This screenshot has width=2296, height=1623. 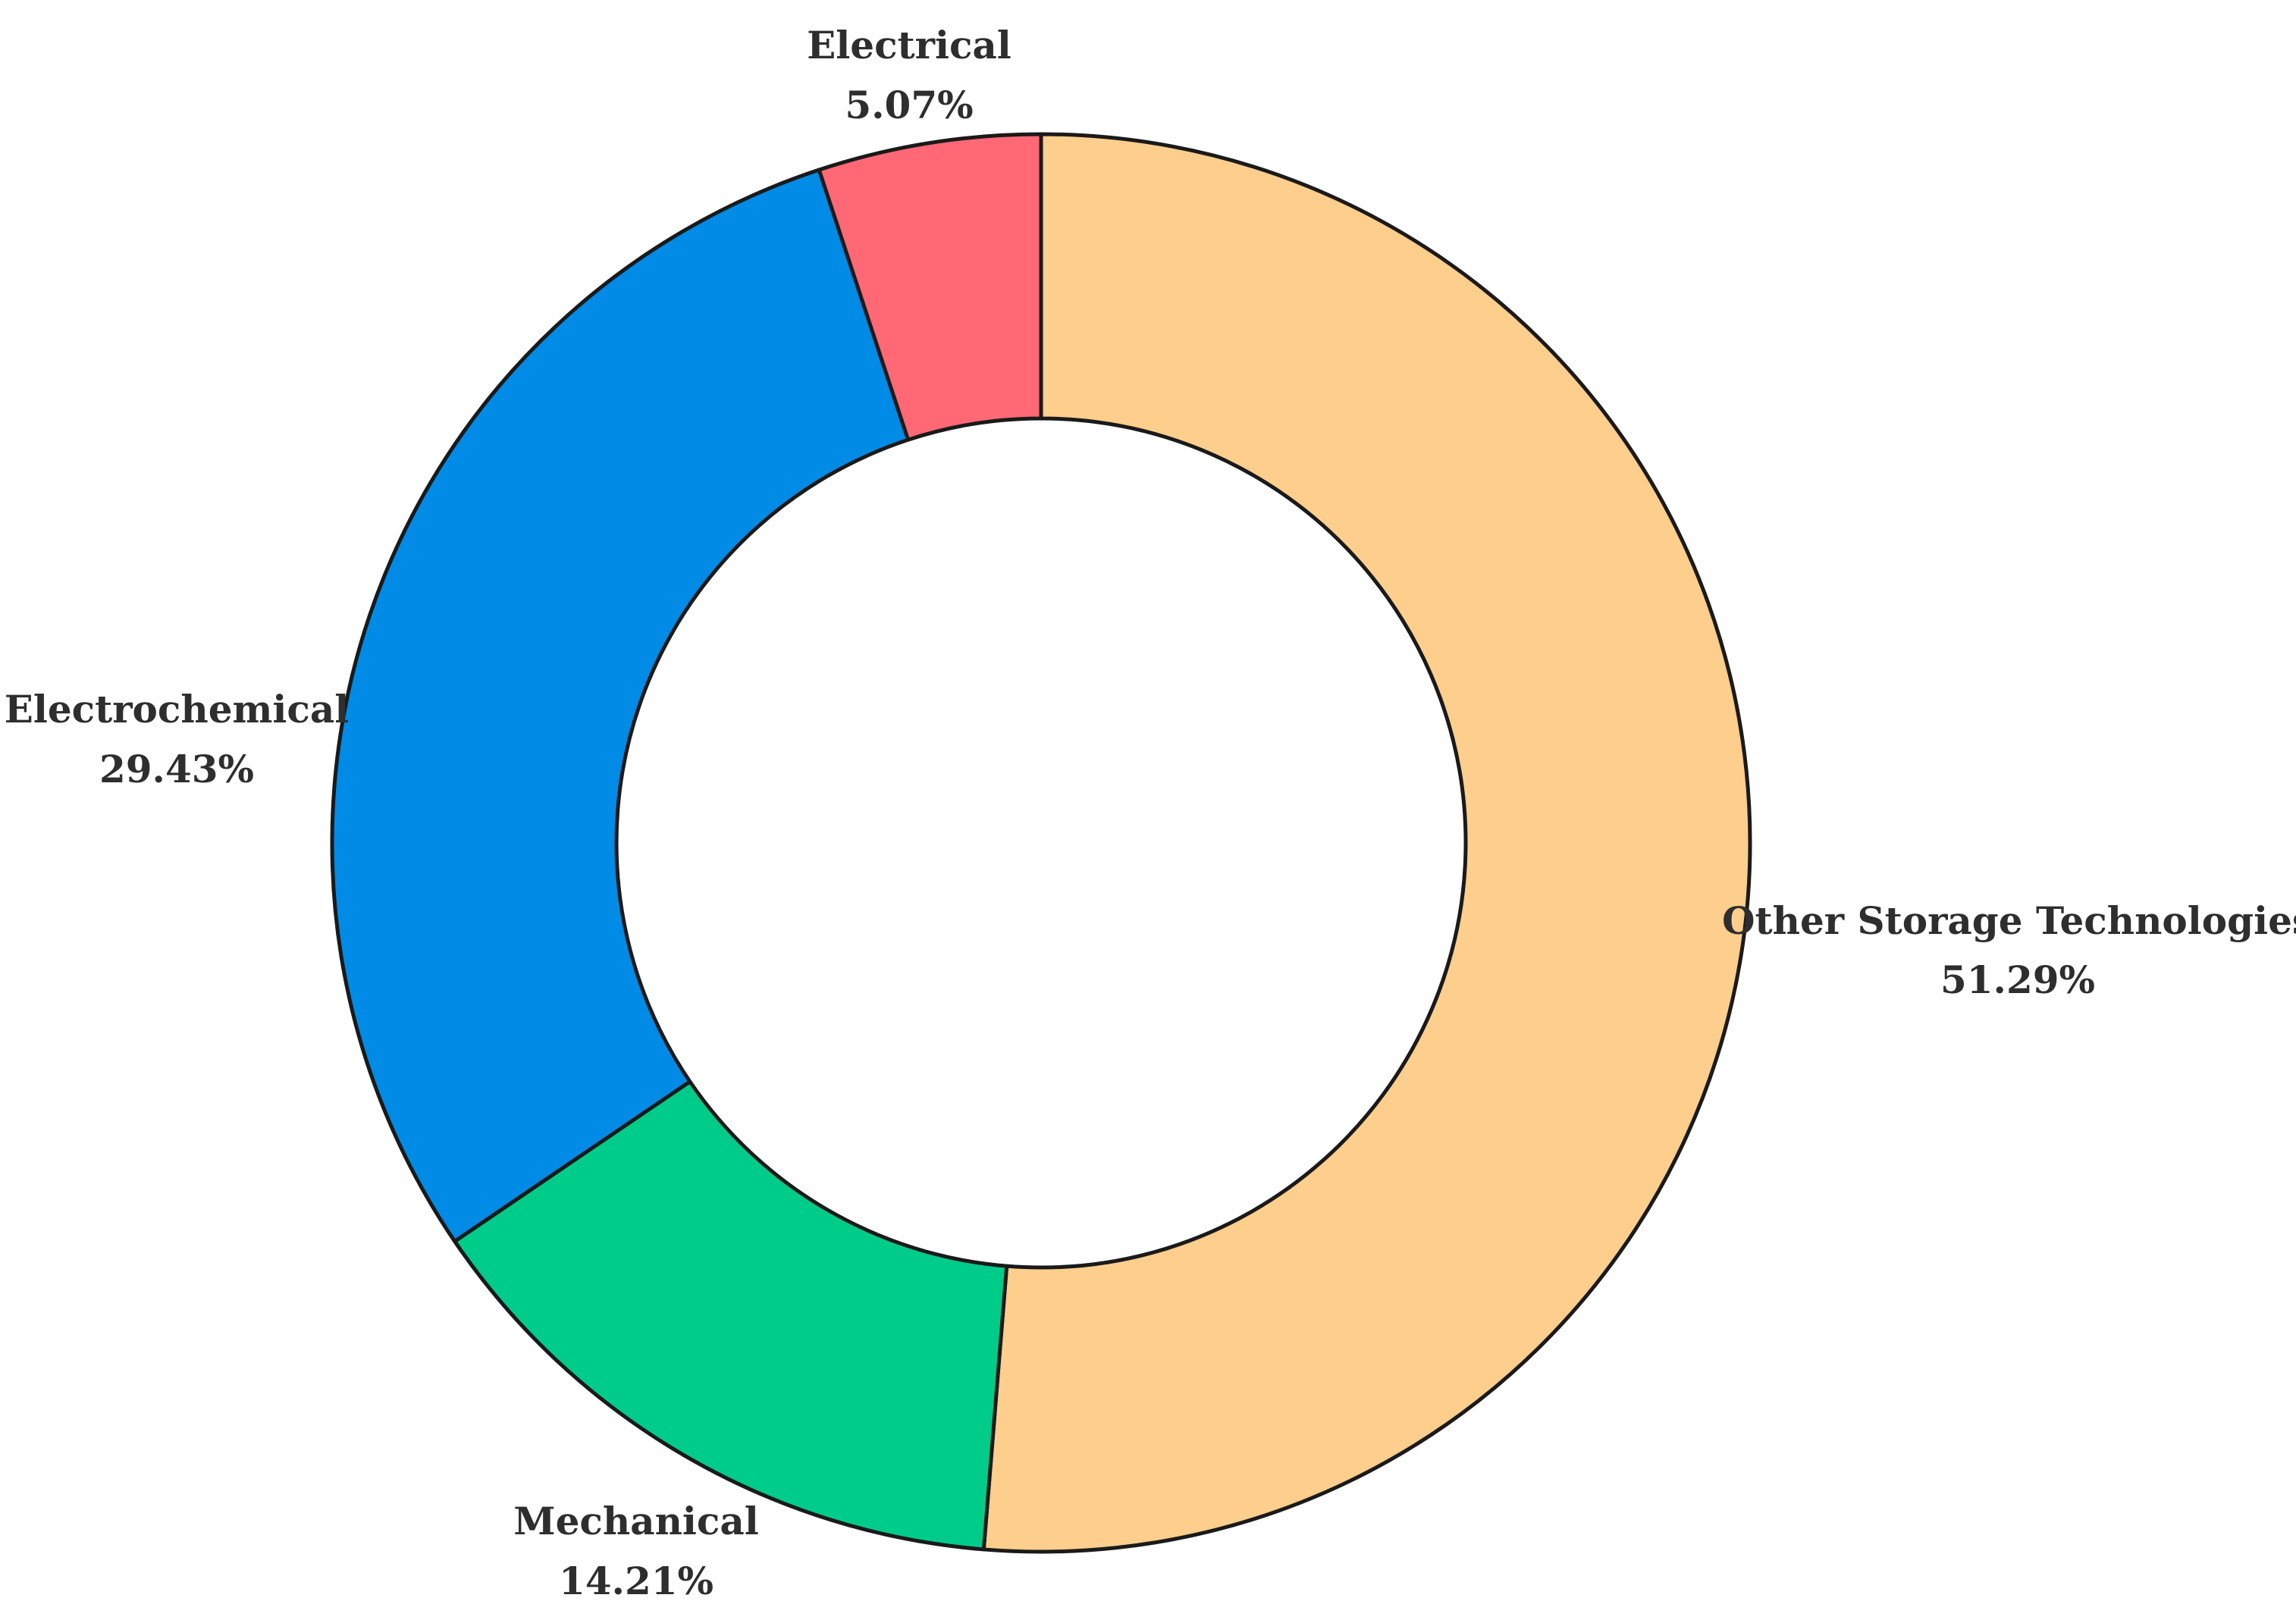 I want to click on slice-value-other-storage-technologies: 51.29%, so click(x=2017, y=979).